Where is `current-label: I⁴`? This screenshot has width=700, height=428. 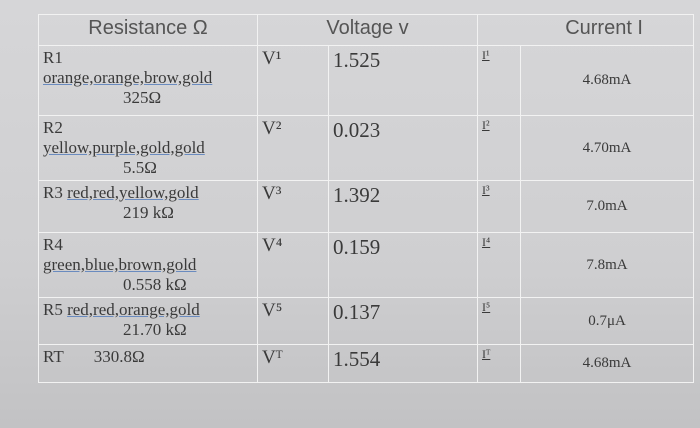 current-label: I⁴ is located at coordinates (499, 265).